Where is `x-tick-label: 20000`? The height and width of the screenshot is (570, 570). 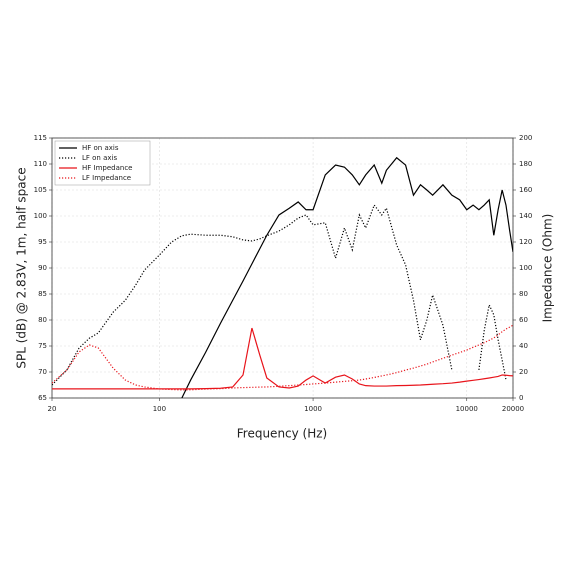
x-tick-label: 20000 is located at coordinates (513, 409).